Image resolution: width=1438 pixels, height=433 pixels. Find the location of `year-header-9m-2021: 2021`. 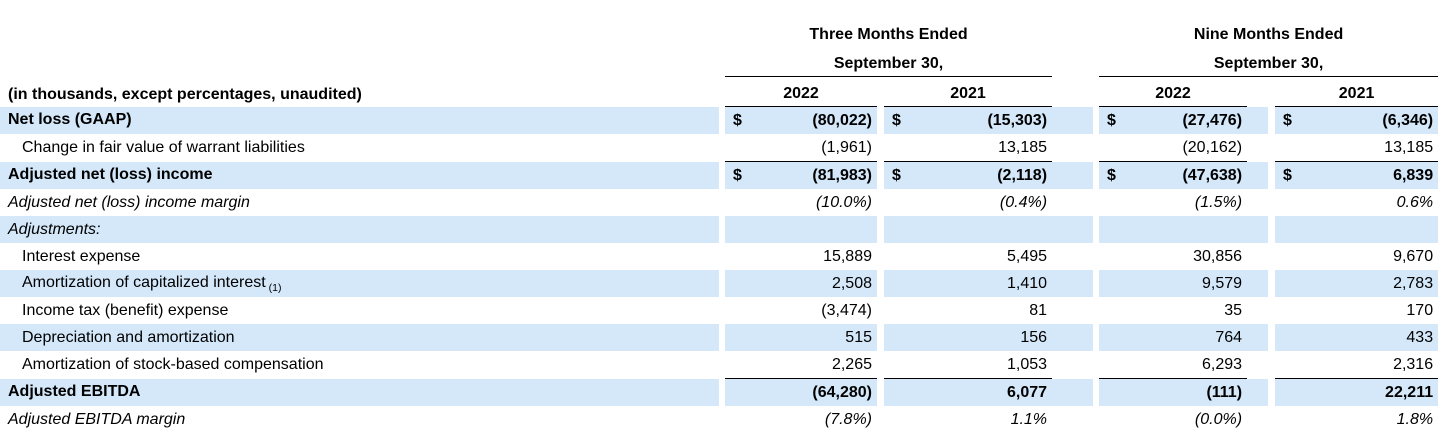

year-header-9m-2021: 2021 is located at coordinates (1356, 91).